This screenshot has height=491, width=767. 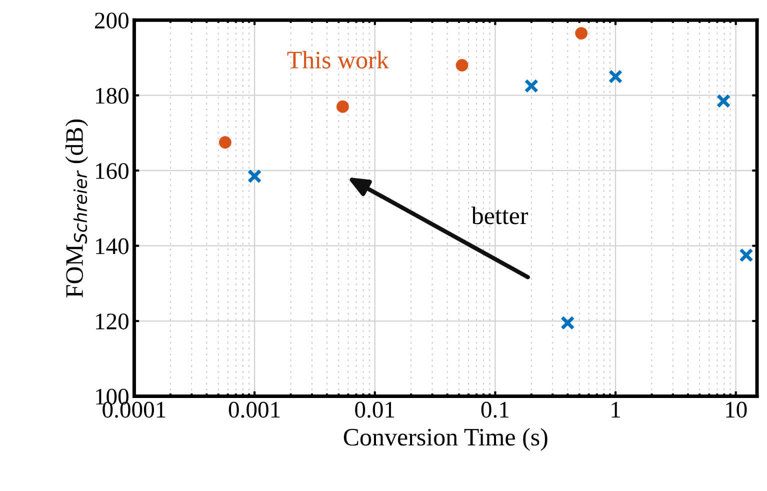 I want to click on x-tick-label: 0.1, so click(x=495, y=410).